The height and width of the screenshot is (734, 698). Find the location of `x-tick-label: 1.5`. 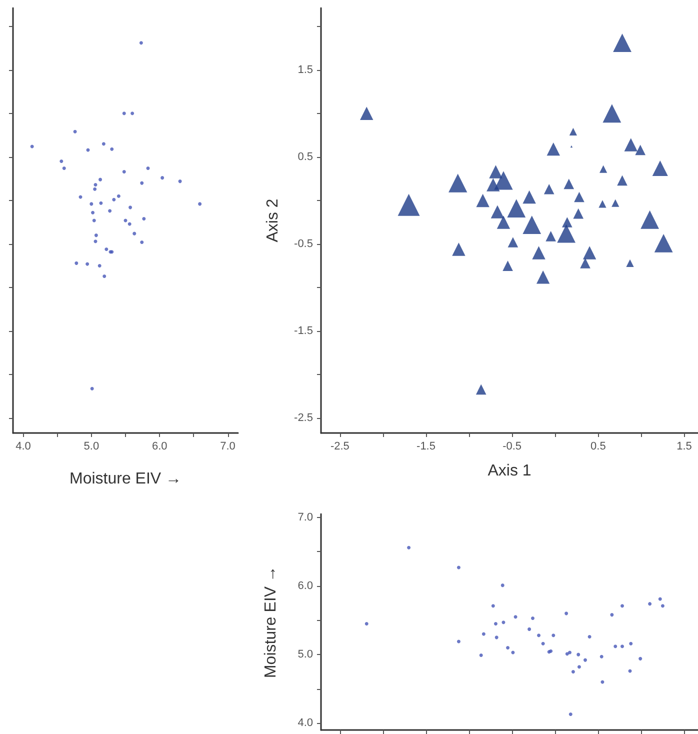

x-tick-label: 1.5 is located at coordinates (684, 446).